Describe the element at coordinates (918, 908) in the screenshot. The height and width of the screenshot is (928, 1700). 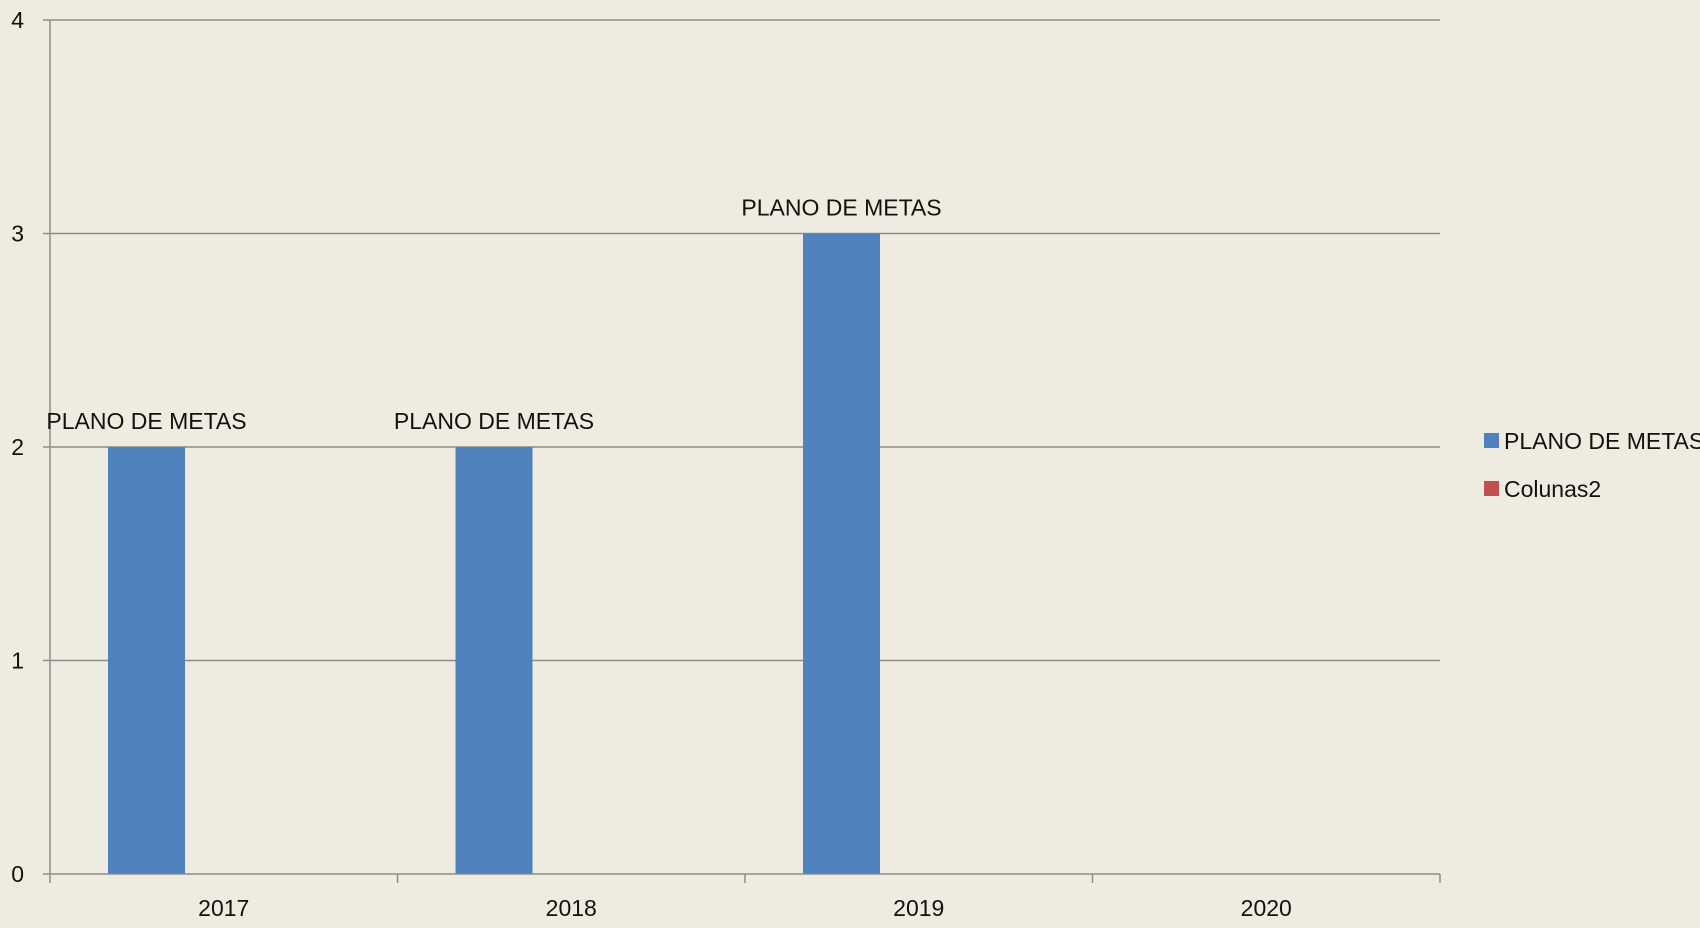
I see `x-tick-label: 2019` at that location.